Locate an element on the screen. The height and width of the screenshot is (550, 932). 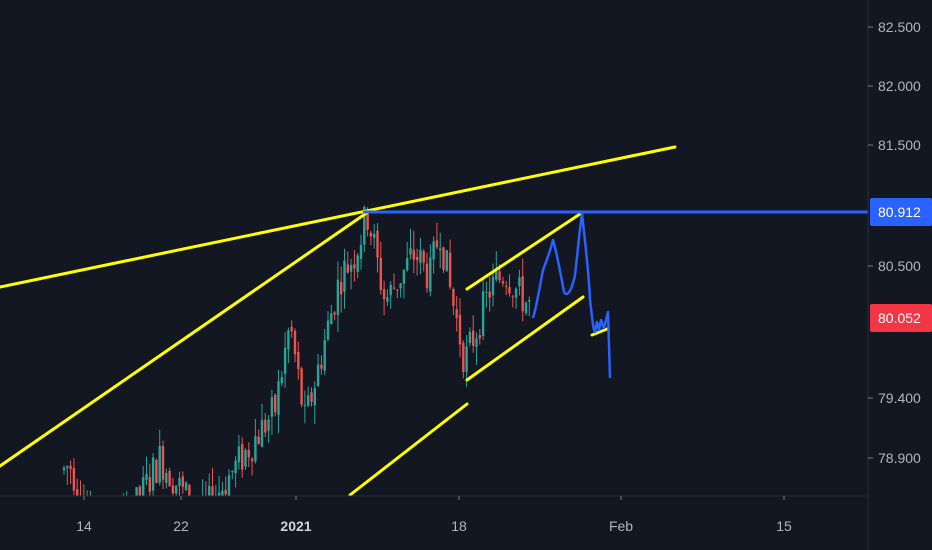
price-axis: 82.500 82.000 81.500 80.500 79.400 78.900 is located at coordinates (894, 242).